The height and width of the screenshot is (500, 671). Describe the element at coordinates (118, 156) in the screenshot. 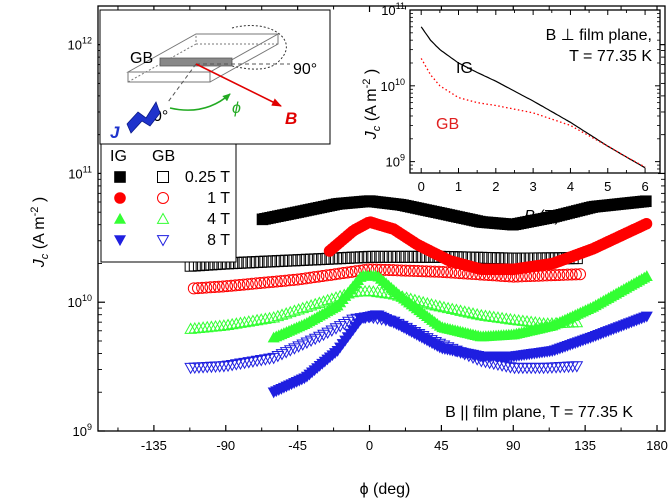

I see `legend-header-ig: IG` at that location.